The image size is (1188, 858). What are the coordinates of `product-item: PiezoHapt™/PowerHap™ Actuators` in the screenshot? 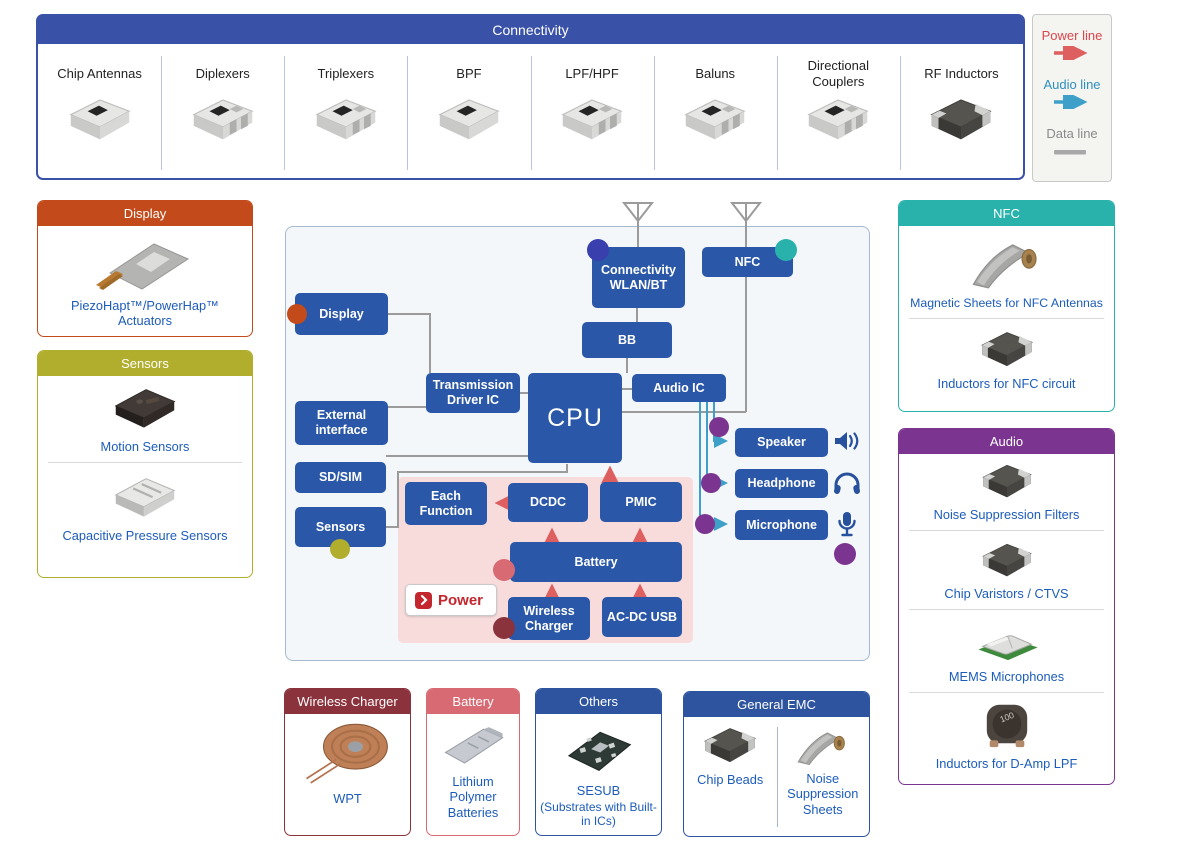 It's located at (145, 280).